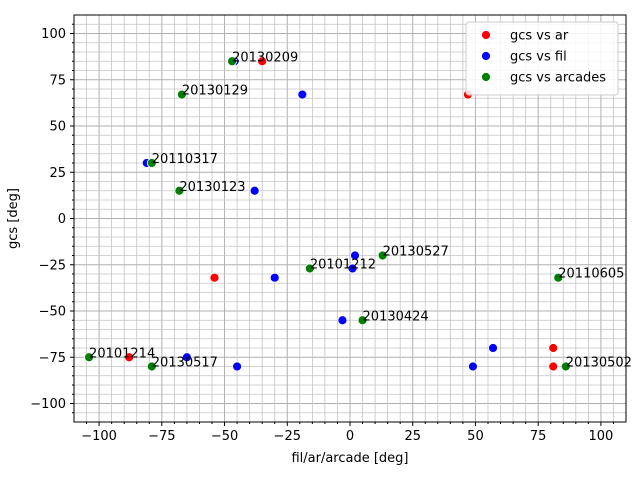 This screenshot has width=640, height=480. I want to click on x-tick-label: 75, so click(538, 436).